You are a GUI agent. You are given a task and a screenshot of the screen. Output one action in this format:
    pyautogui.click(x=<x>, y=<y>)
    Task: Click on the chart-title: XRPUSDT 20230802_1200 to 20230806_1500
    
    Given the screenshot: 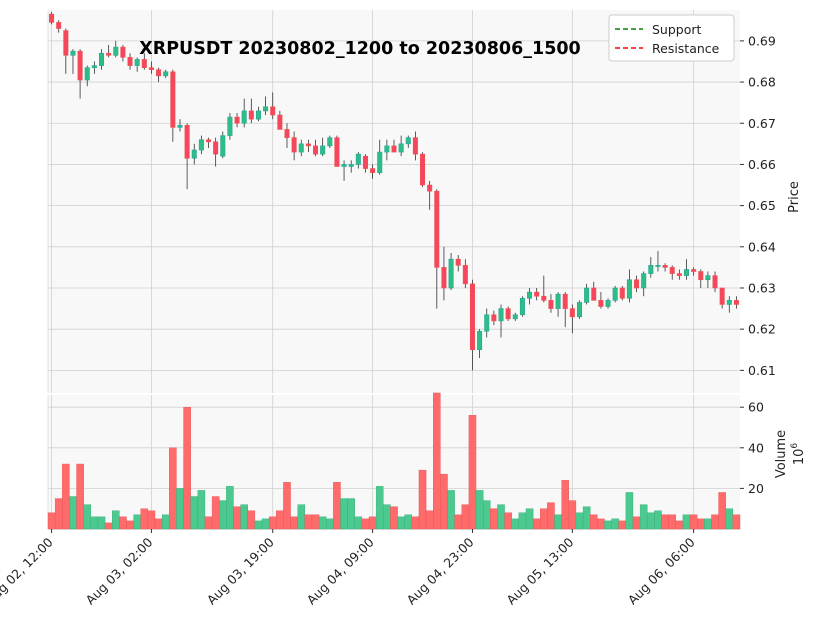 What is the action you would take?
    pyautogui.click(x=359, y=49)
    